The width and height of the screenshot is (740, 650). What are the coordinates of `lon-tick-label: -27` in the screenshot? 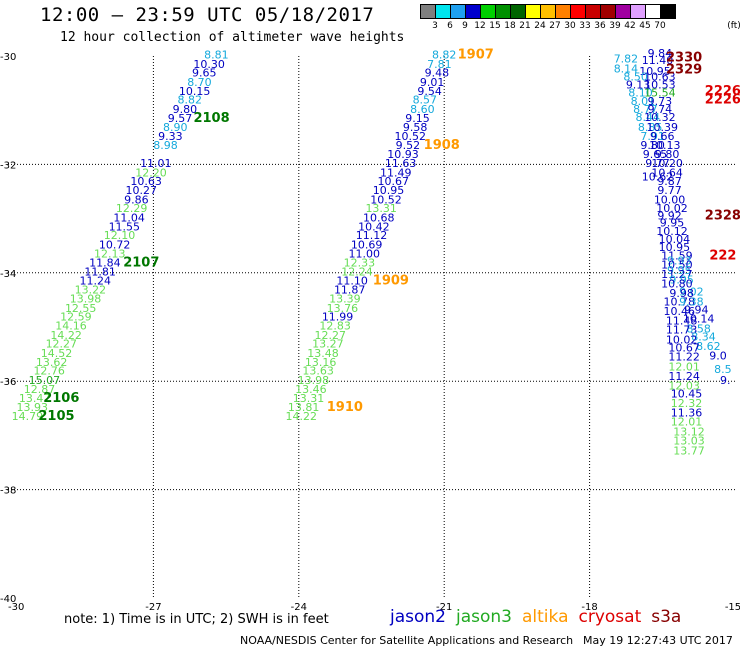 It's located at (153, 607).